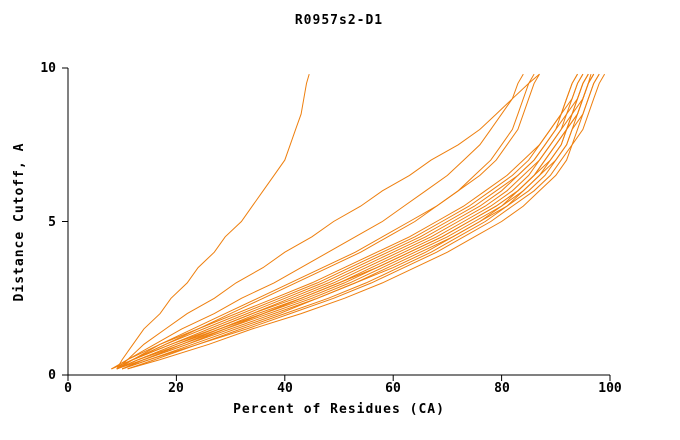 The width and height of the screenshot is (680, 440). I want to click on x-tick-label: 40, so click(285, 388).